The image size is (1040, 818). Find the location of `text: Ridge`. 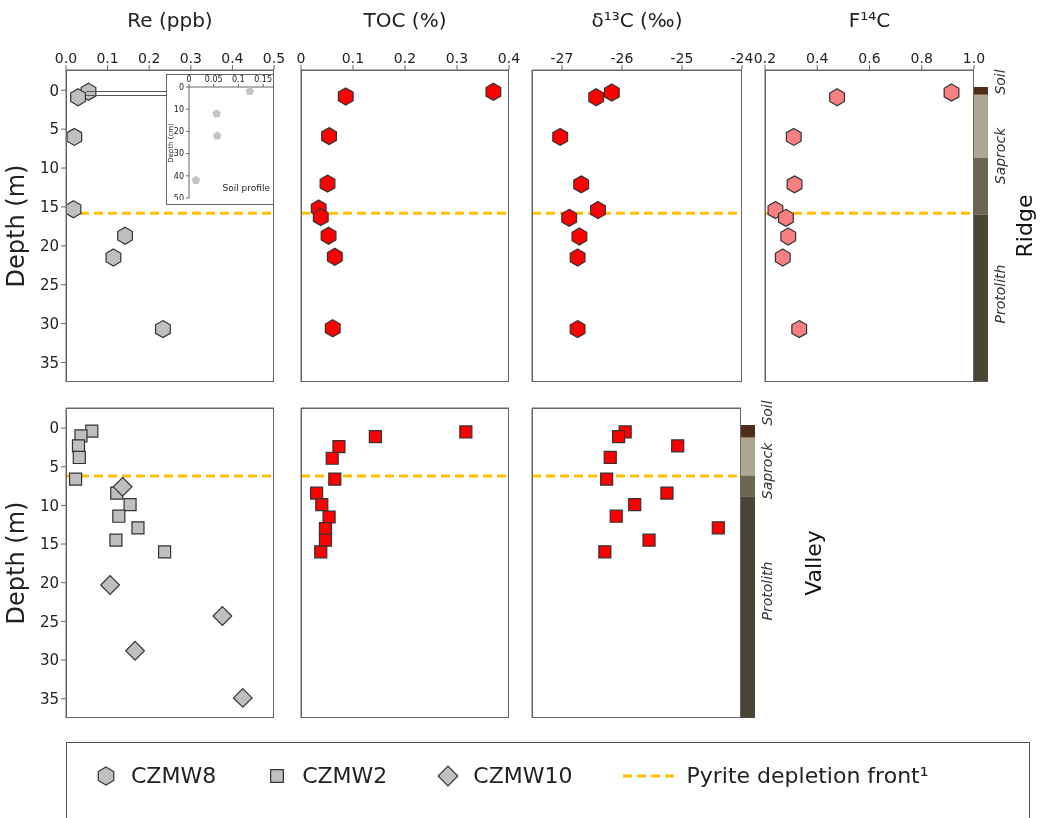

text: Ridge is located at coordinates (1024, 226).